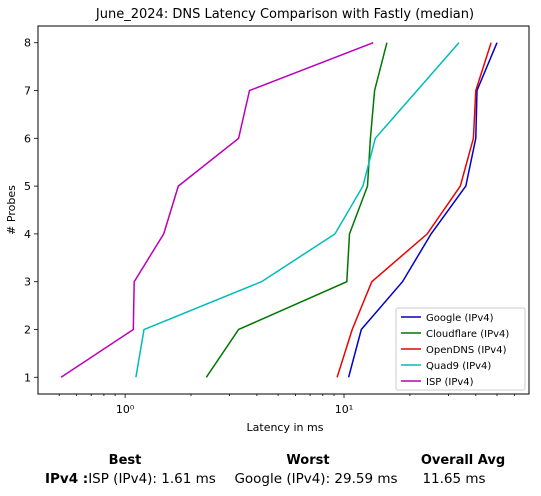 This screenshot has height=496, width=541. Describe the element at coordinates (27, 377) in the screenshot. I see `y-tick-label: 1` at that location.